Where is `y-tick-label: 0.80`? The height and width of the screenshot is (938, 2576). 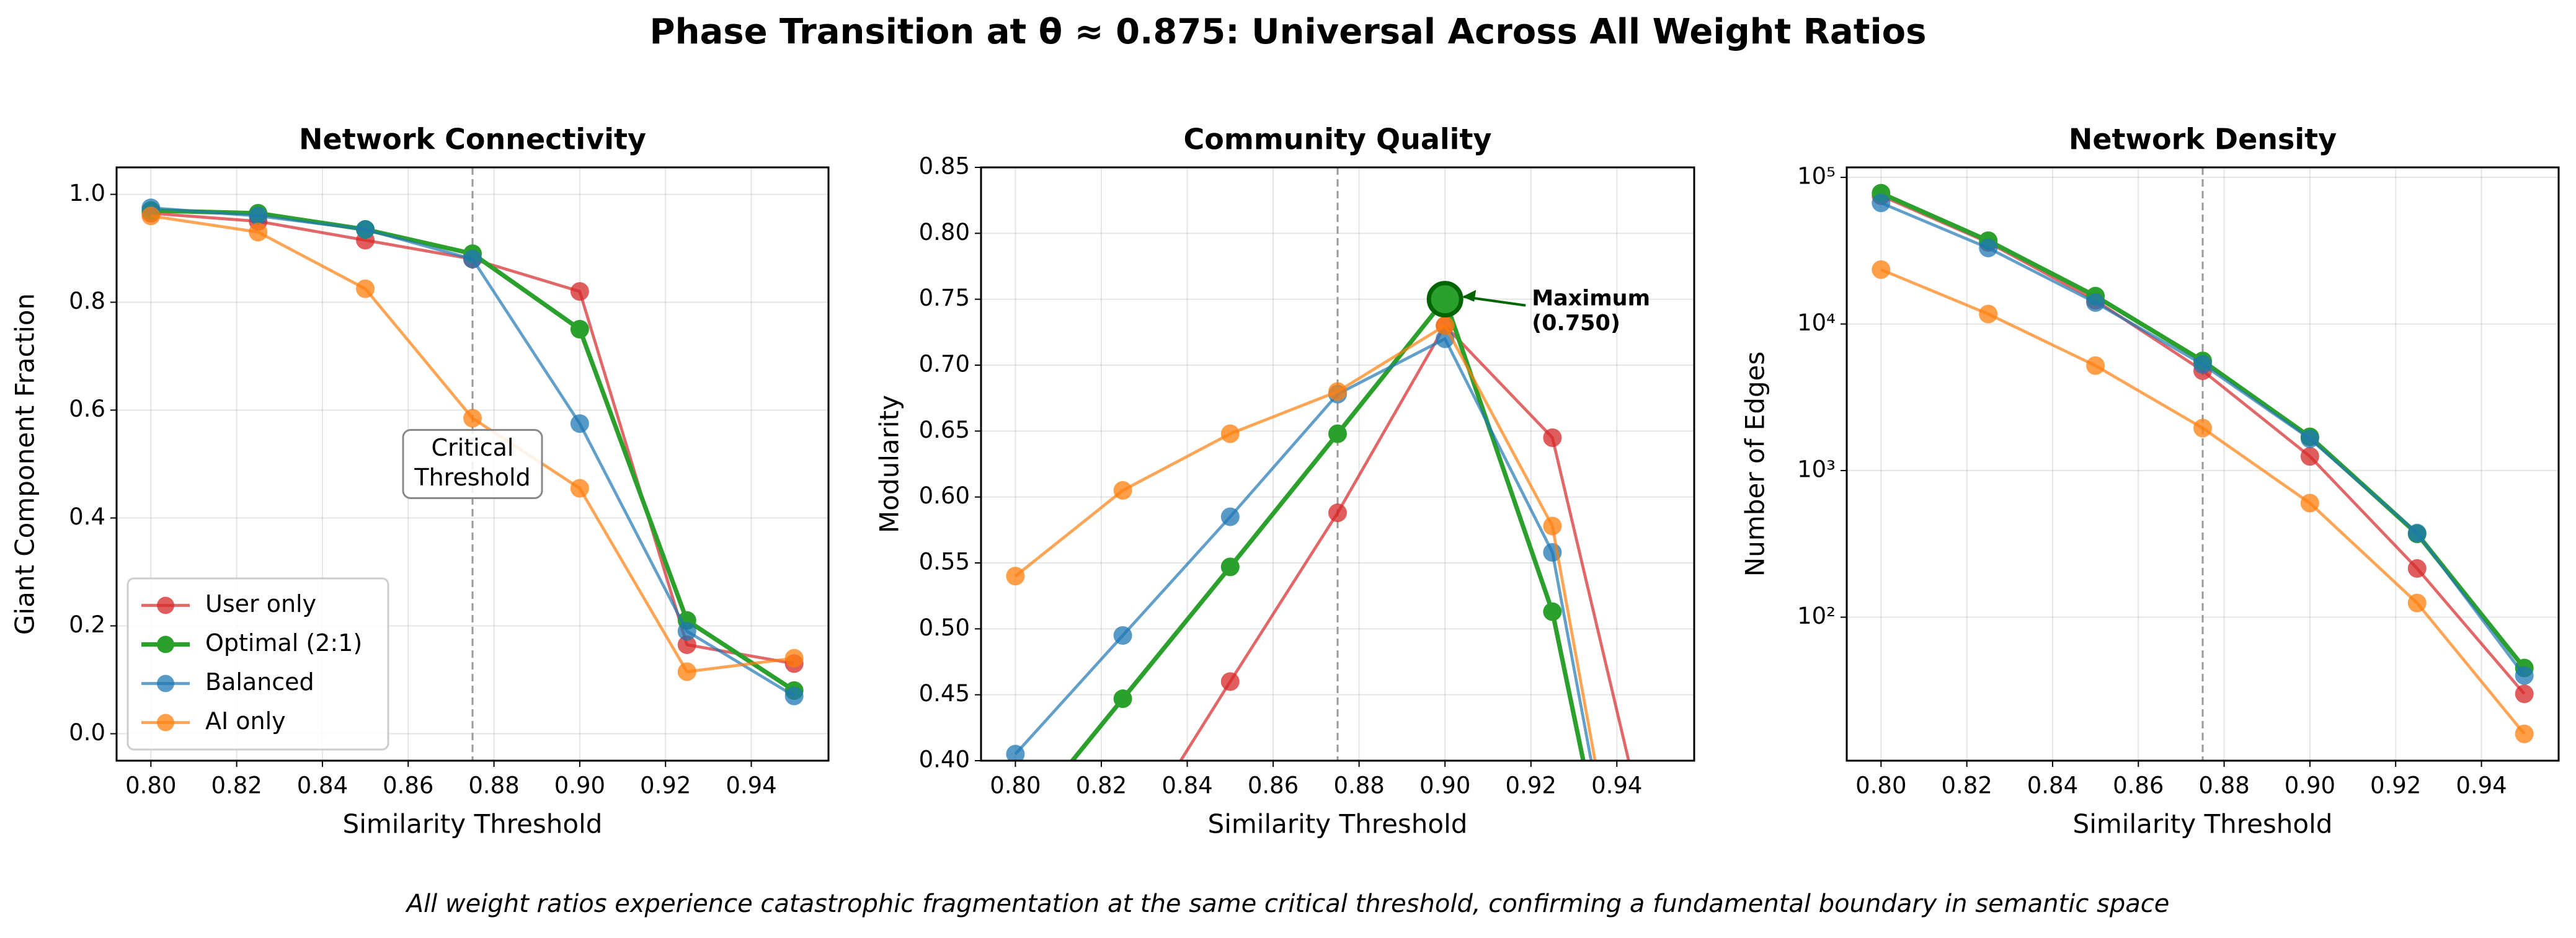
y-tick-label: 0.80 is located at coordinates (944, 232).